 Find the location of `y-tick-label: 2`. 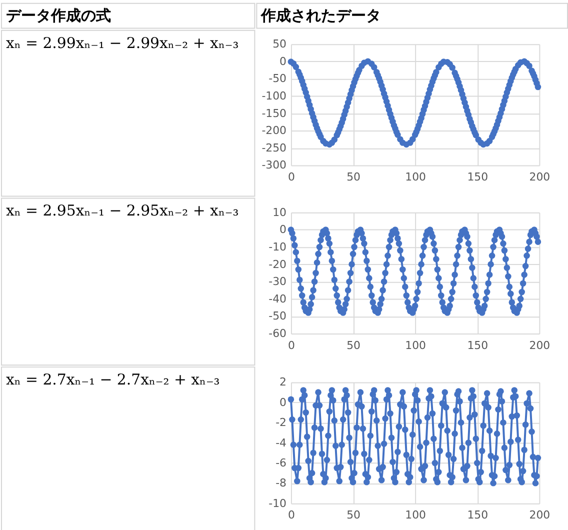

y-tick-label: 2 is located at coordinates (283, 382).